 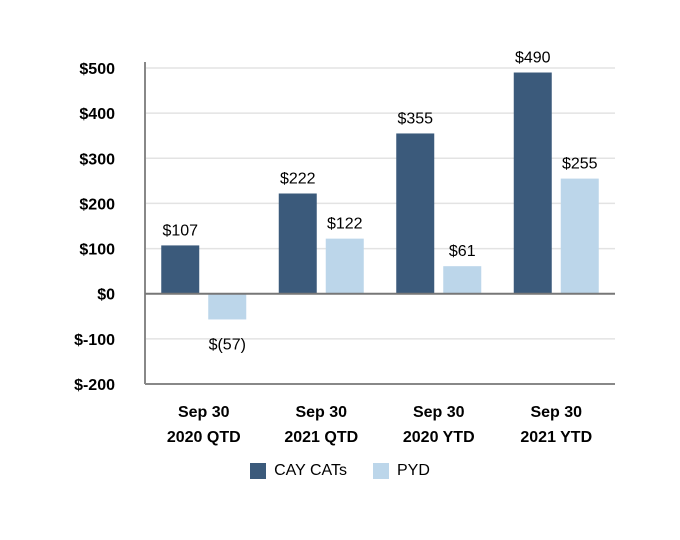 What do you see at coordinates (94, 340) in the screenshot?
I see `y-tick-label: $-100` at bounding box center [94, 340].